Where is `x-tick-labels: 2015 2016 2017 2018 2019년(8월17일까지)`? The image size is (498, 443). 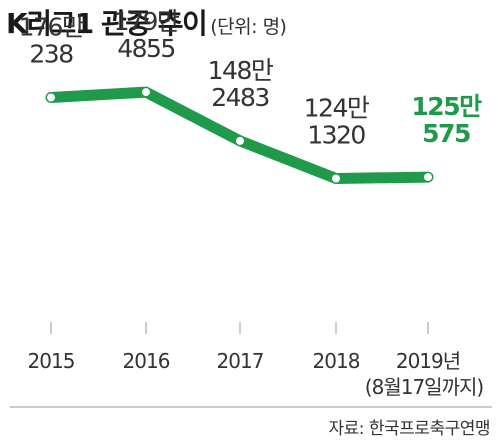 x-tick-labels: 2015 2016 2017 2018 2019년(8월17일까지) is located at coordinates (256, 374).